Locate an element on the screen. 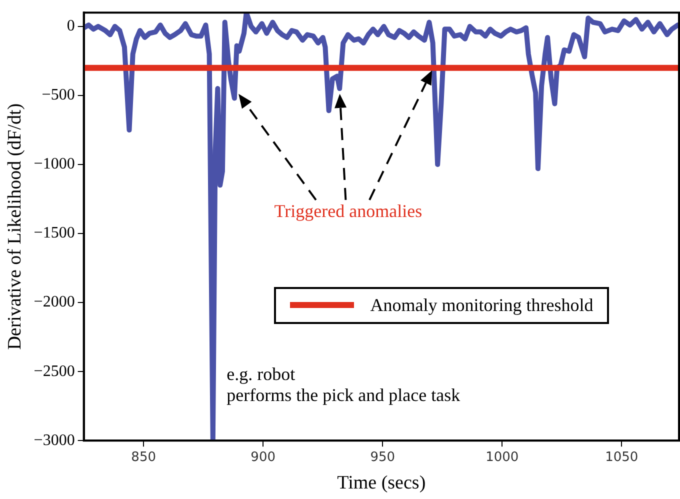  x-tick-label: 850 is located at coordinates (143, 457).